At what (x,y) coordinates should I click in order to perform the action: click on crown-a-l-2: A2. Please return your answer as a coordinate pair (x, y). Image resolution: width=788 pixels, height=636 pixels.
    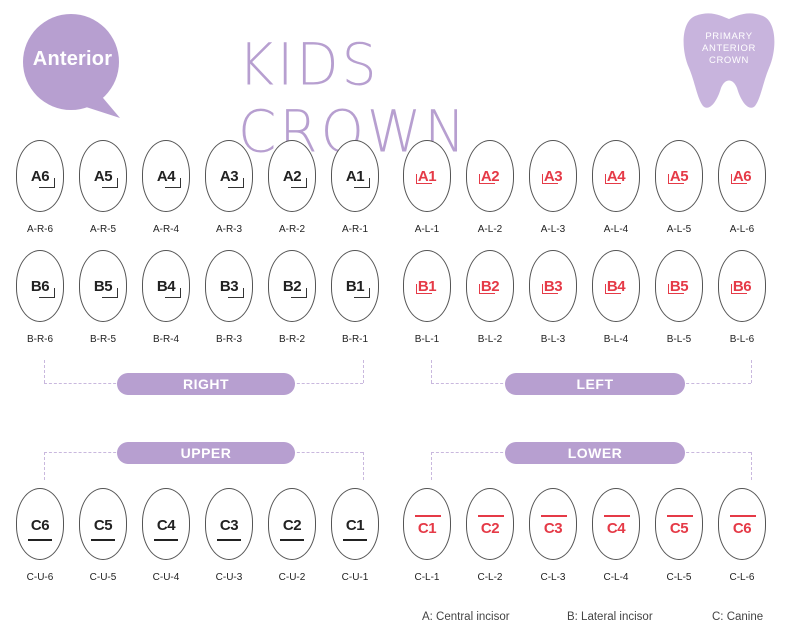
    Looking at the image, I should click on (490, 176).